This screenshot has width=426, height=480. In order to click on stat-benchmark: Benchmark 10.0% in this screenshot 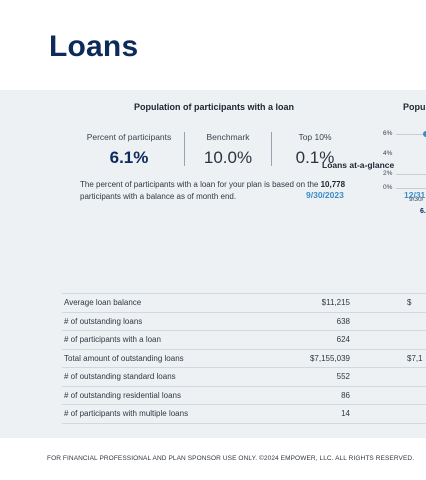, I will do `click(228, 150)`.